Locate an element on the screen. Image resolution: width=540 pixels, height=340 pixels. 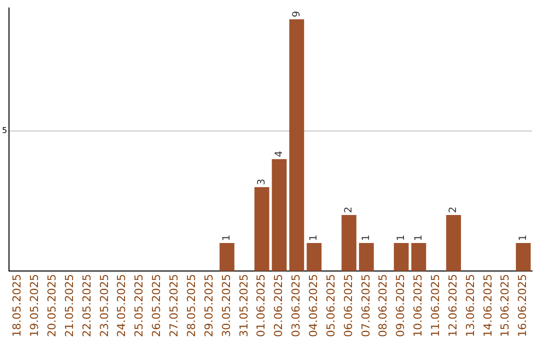
x-tick-label: 28.05.2025 is located at coordinates (191, 306).